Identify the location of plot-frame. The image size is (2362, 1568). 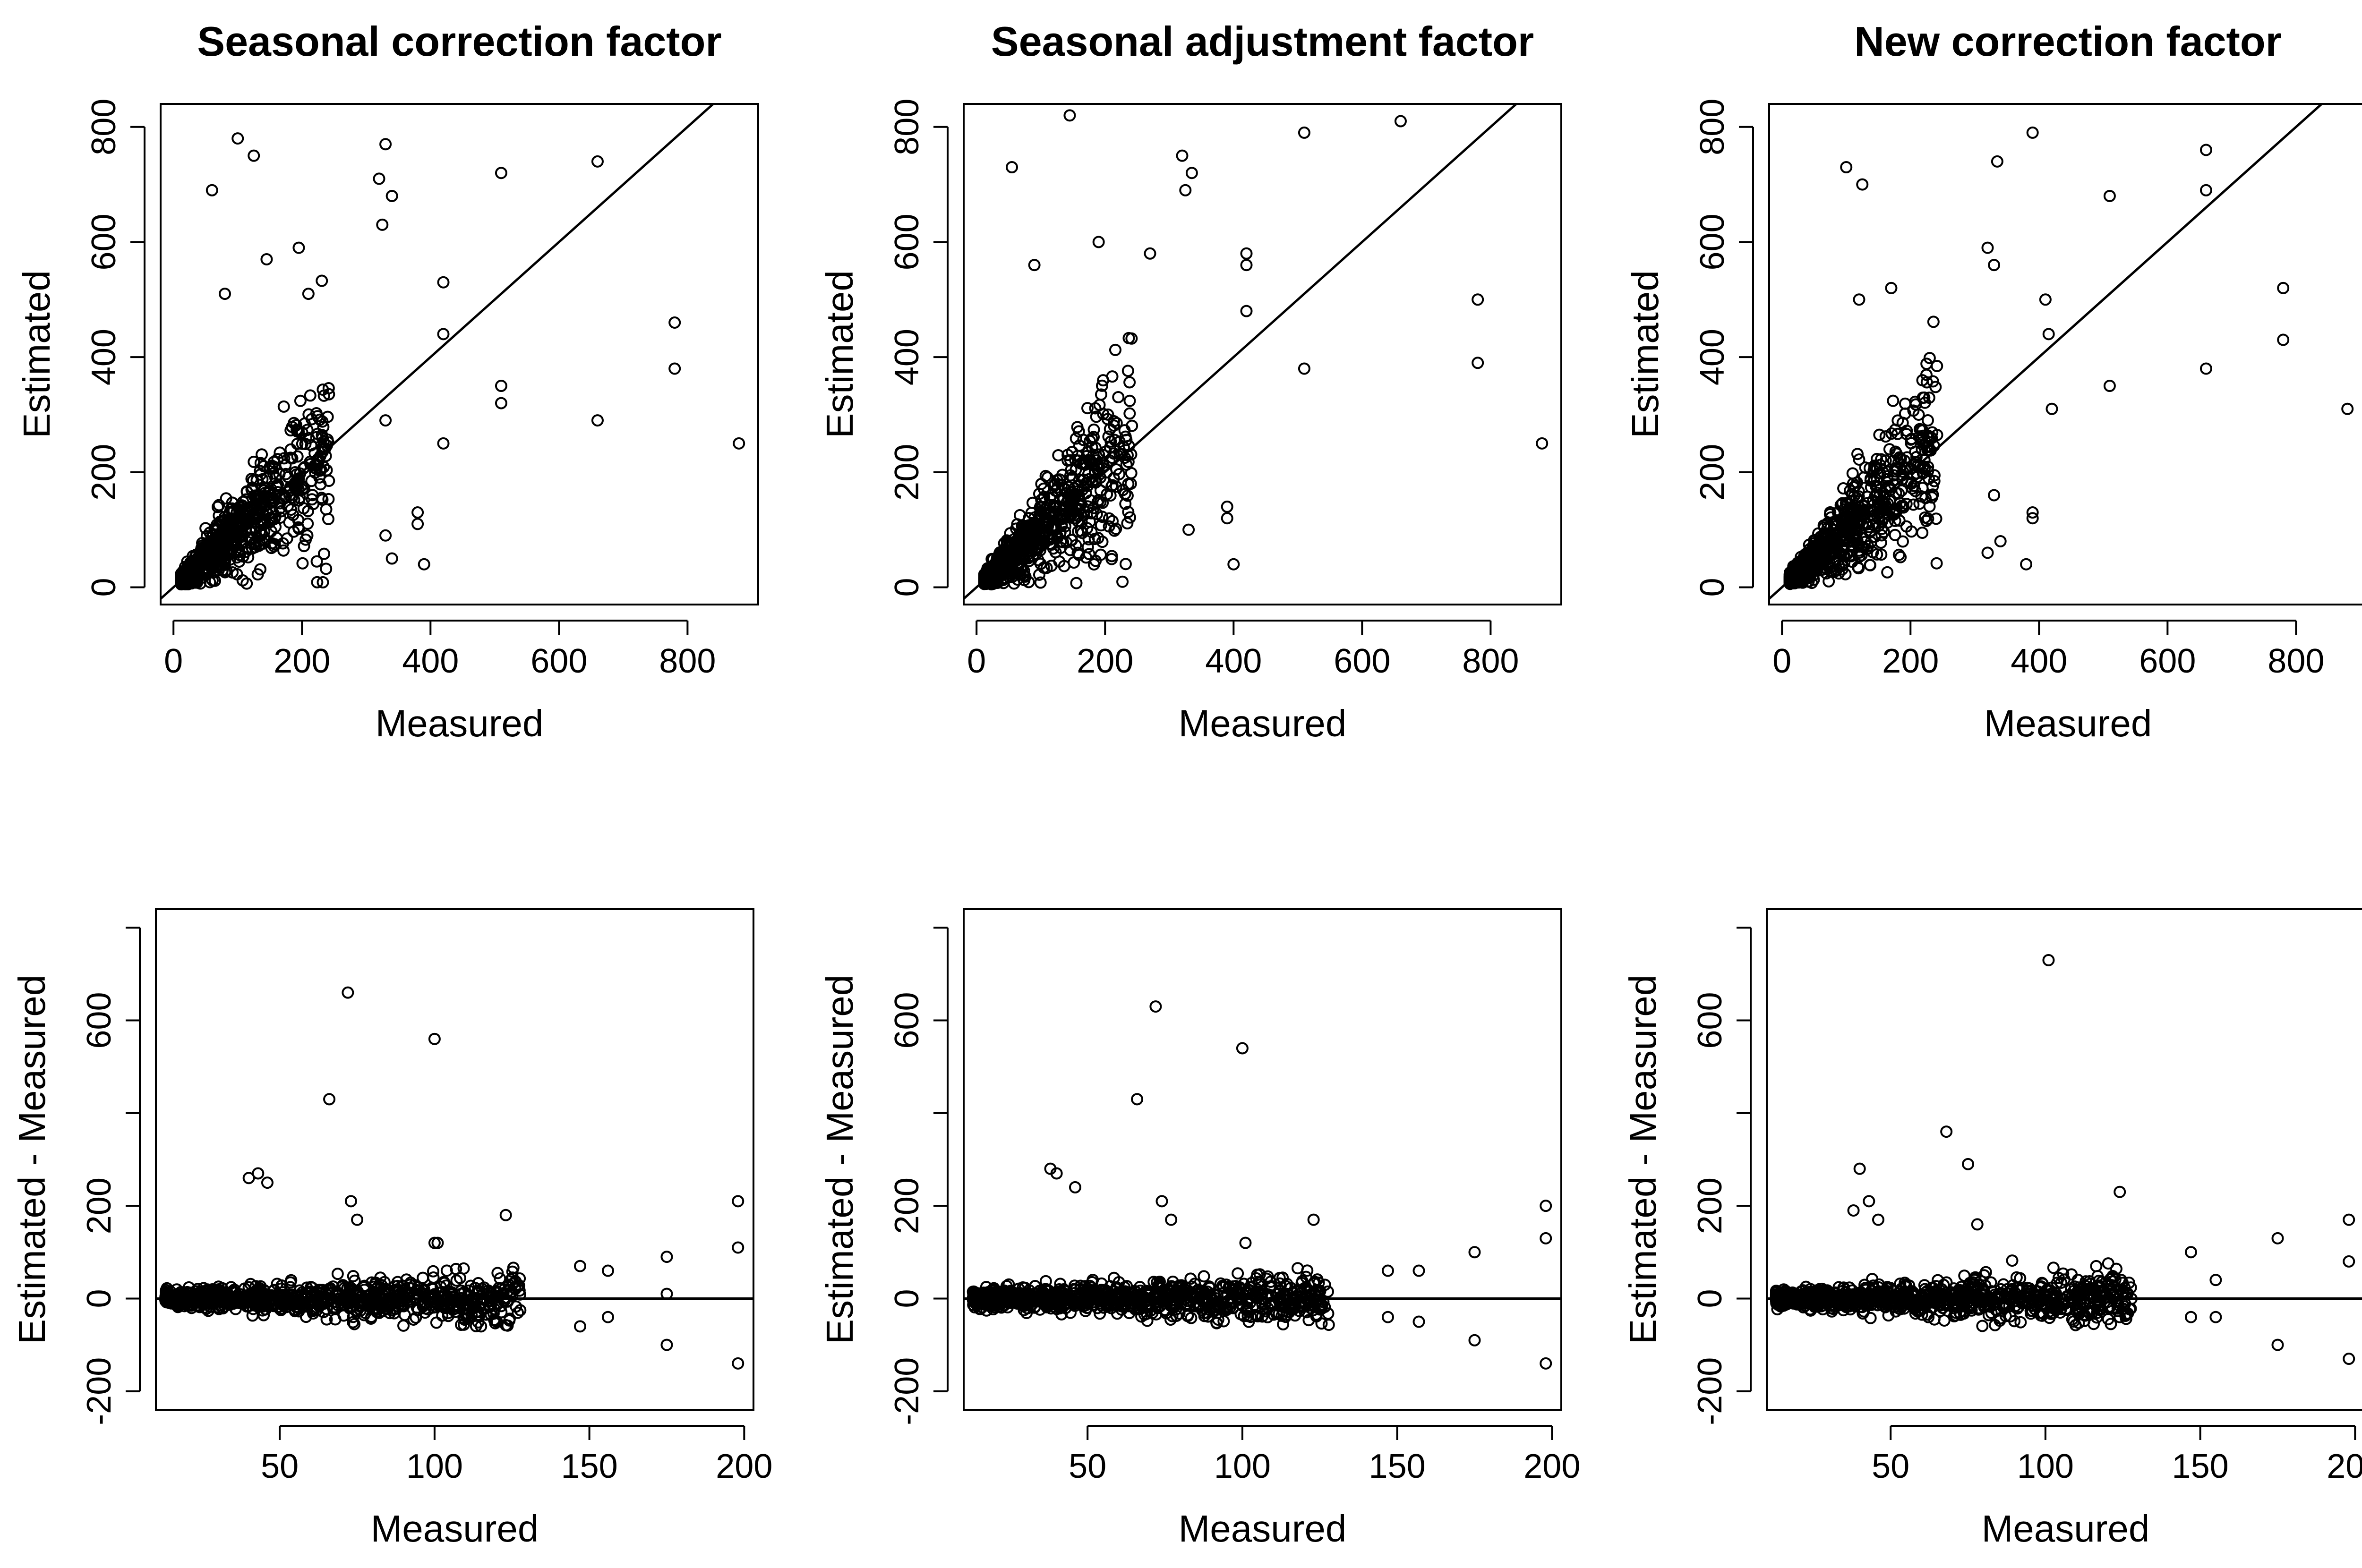
(454, 1159).